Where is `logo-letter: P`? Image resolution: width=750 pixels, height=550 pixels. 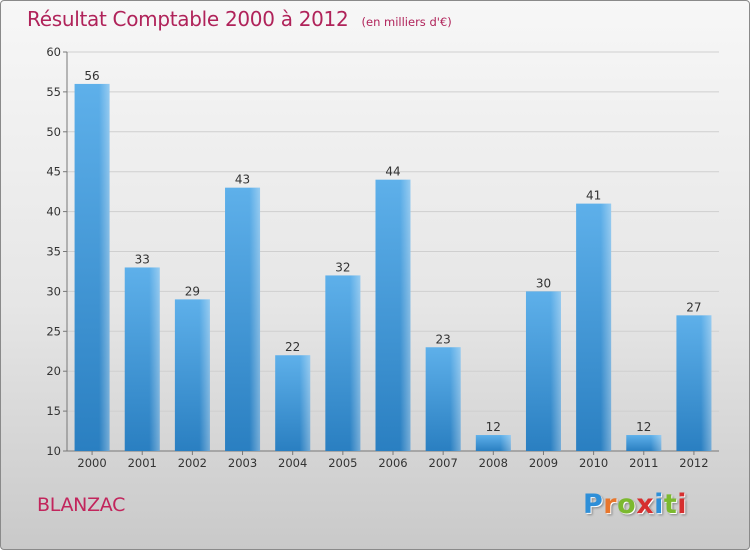
logo-letter: P is located at coordinates (593, 504).